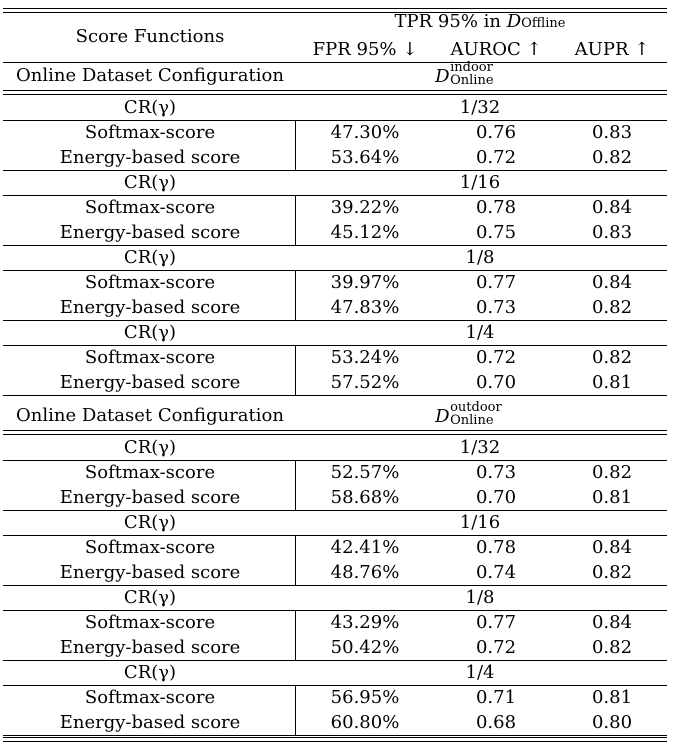 The image size is (674, 750). Describe the element at coordinates (496, 357) in the screenshot. I see `auroc-value: 0.72` at that location.